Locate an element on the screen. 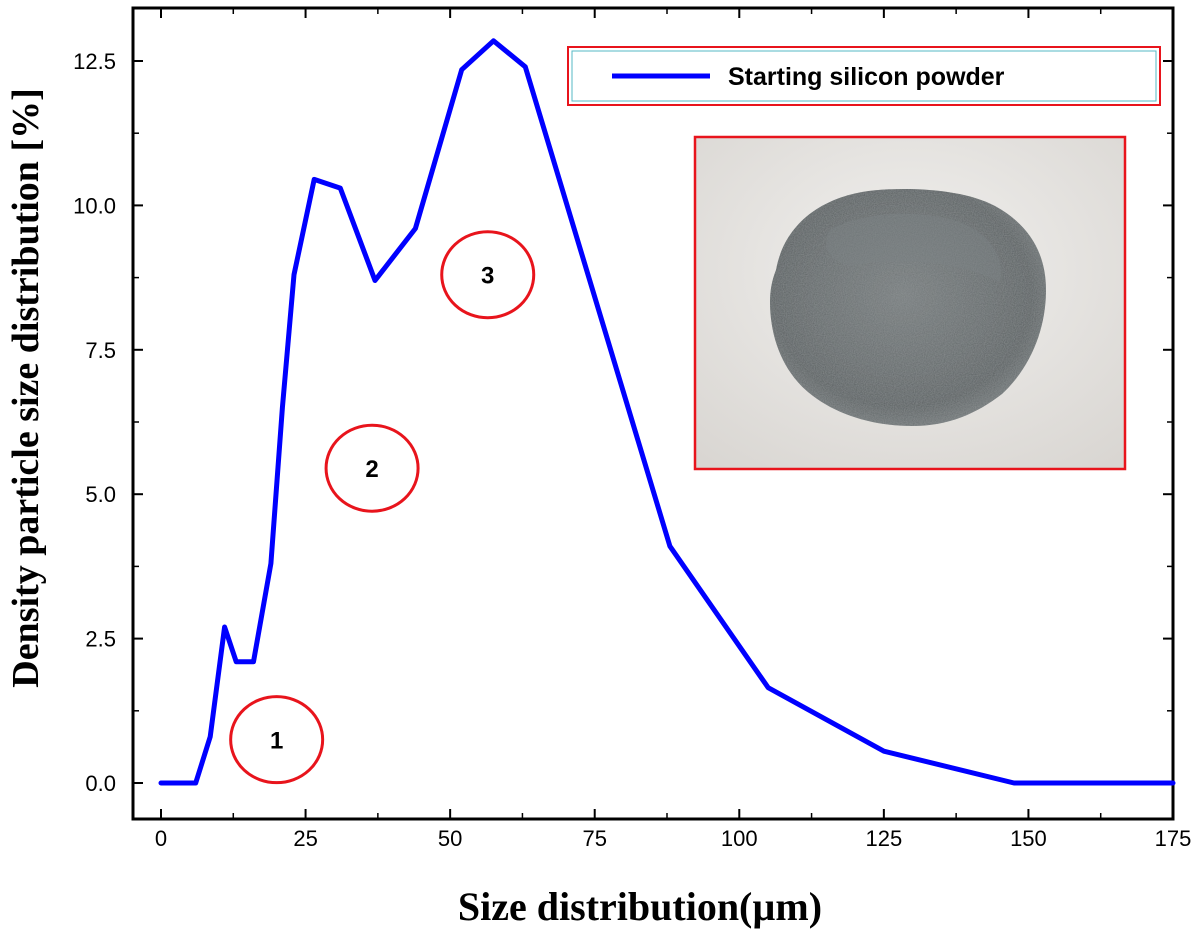 Image resolution: width=1200 pixels, height=939 pixels. legend-label: Starting silicon powder is located at coordinates (866, 77).